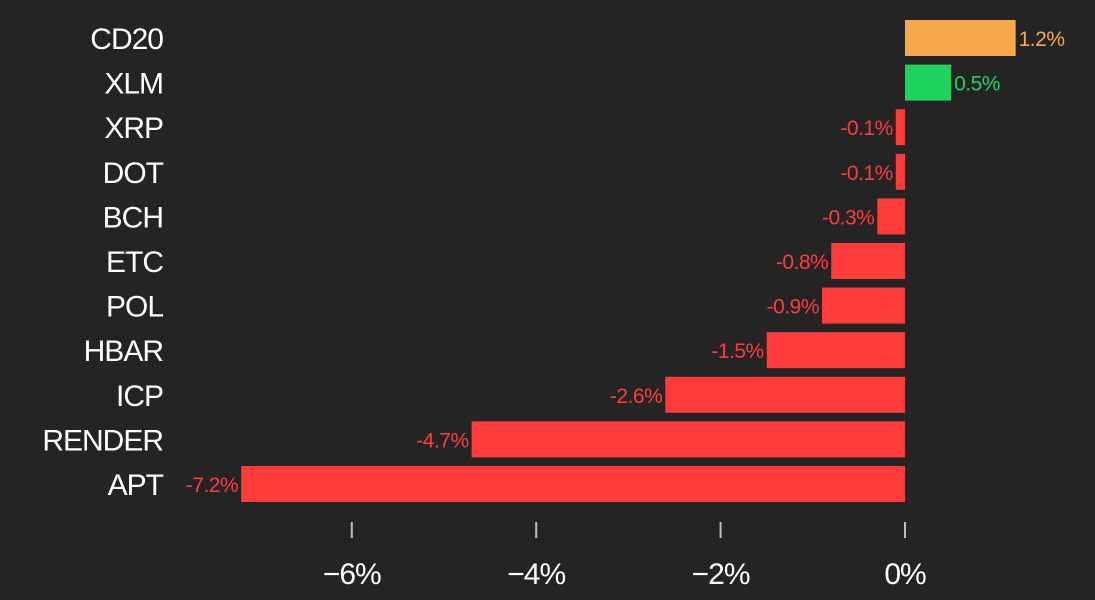 The image size is (1095, 600). Describe the element at coordinates (212, 485) in the screenshot. I see `value-label-apt: -7.2%` at that location.